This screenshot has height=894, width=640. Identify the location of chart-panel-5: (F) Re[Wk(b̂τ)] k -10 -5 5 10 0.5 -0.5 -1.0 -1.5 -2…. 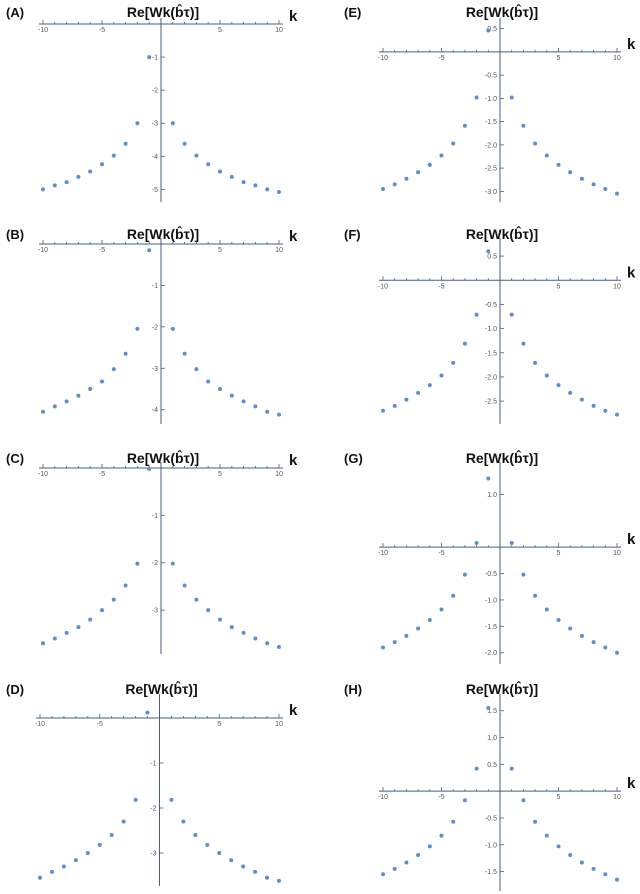
(490, 324).